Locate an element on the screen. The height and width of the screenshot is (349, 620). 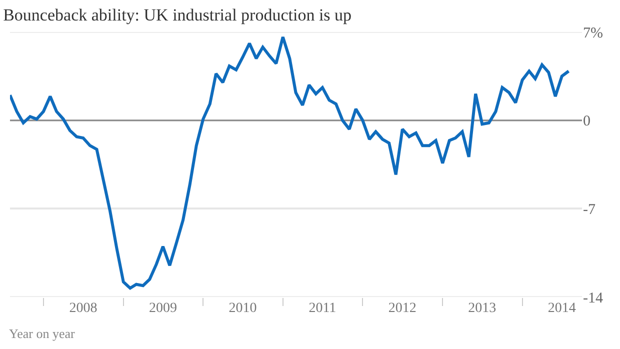
x-tick-label: 2010 is located at coordinates (242, 308).